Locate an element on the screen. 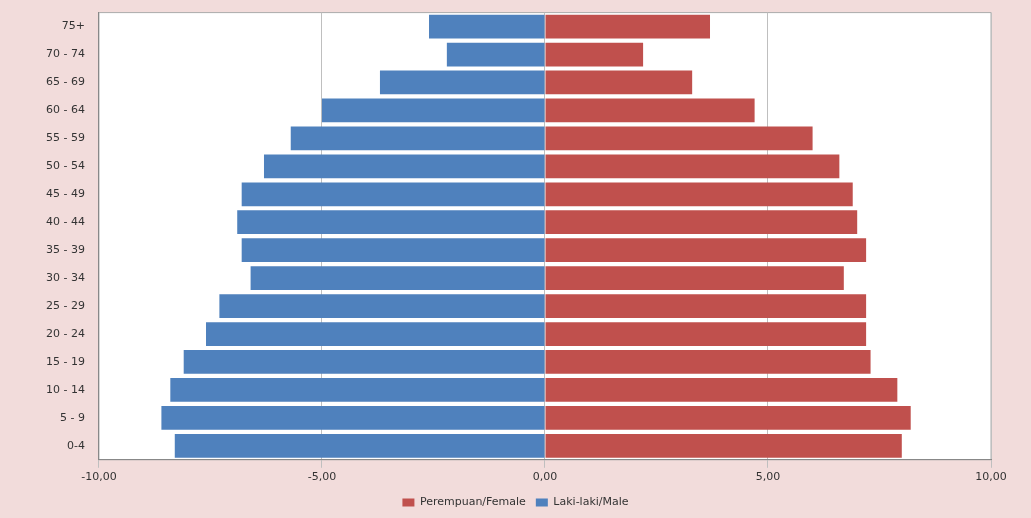 The width and height of the screenshot is (1031, 518). x-tick-label: -5,00 is located at coordinates (322, 477).